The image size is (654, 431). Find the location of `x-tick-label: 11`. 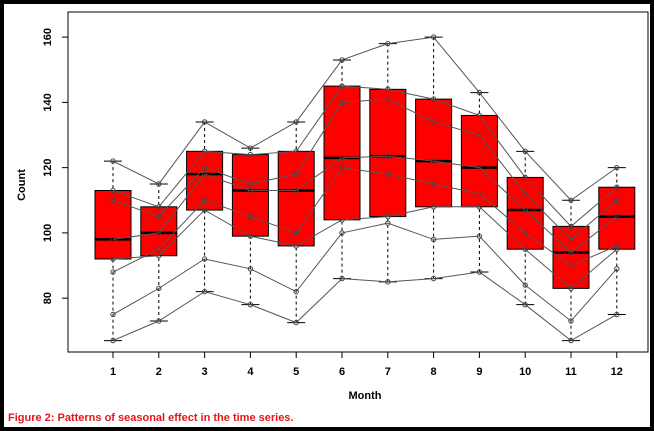

x-tick-label: 11 is located at coordinates (571, 372).